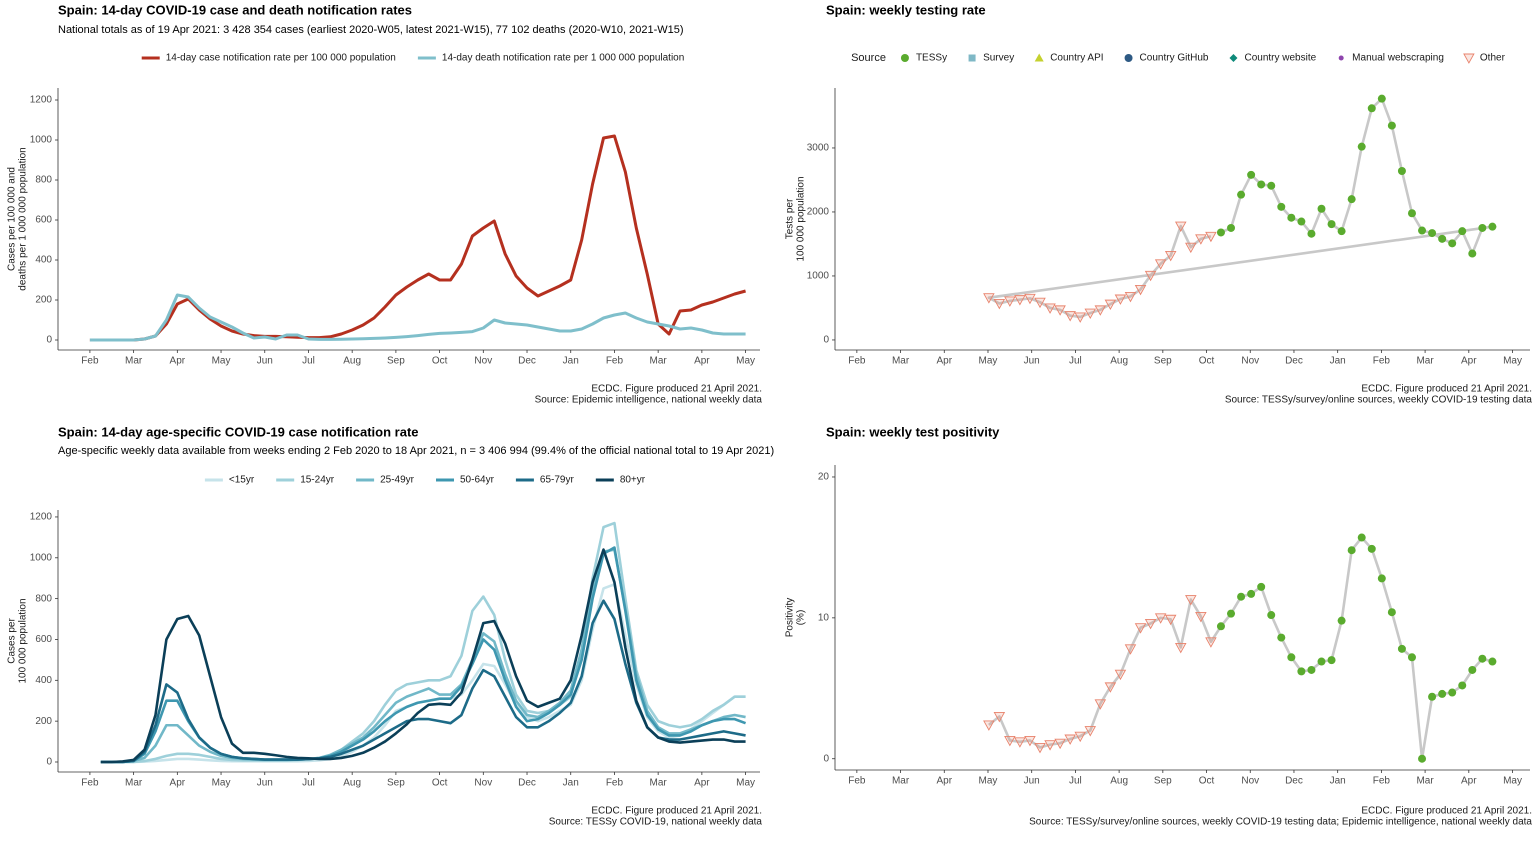 Image resolution: width=1536 pixels, height=844 pixels. What do you see at coordinates (477, 480) in the screenshot?
I see `legend-label: 50-64yr` at bounding box center [477, 480].